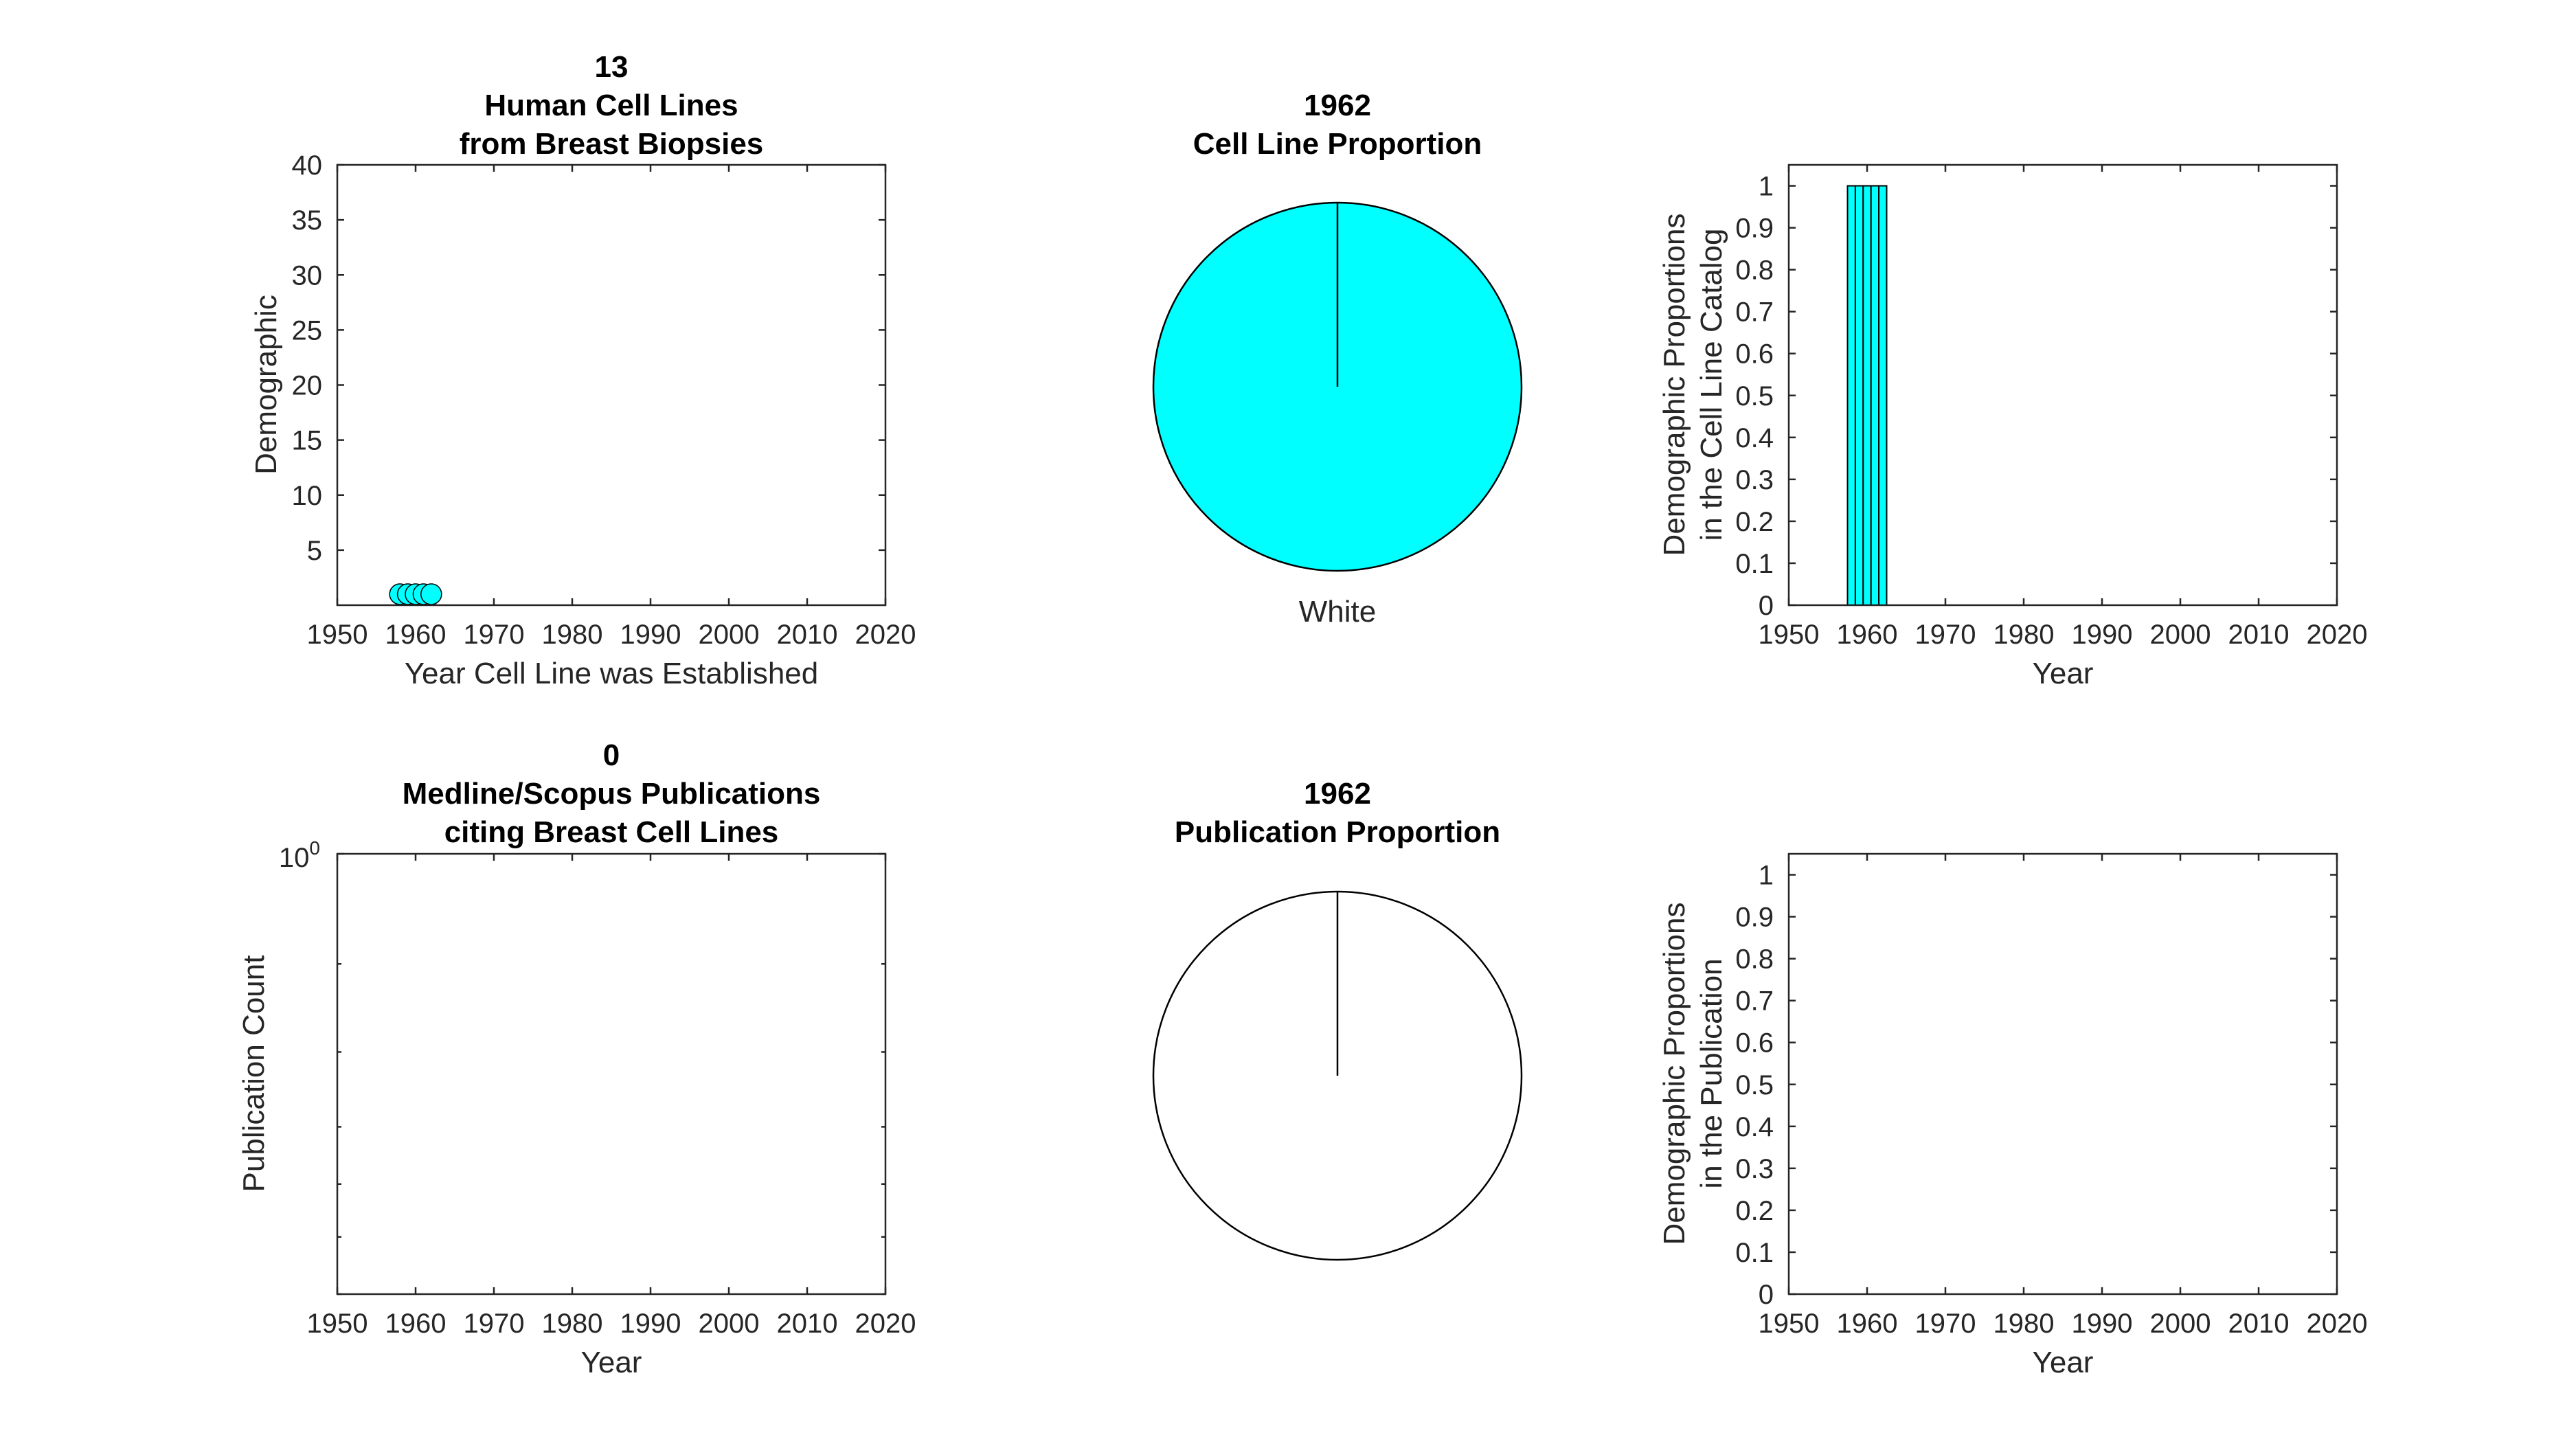 This screenshot has width=2576, height=1448. I want to click on y-axis-label-line: in the Publication, so click(1711, 1073).